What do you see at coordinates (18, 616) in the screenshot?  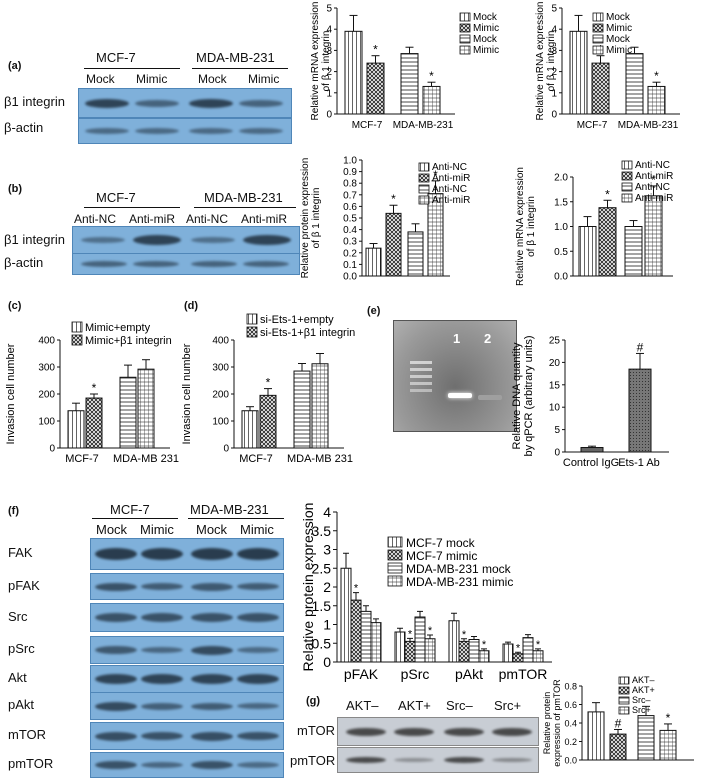 I see `row-label-src-f: Src` at bounding box center [18, 616].